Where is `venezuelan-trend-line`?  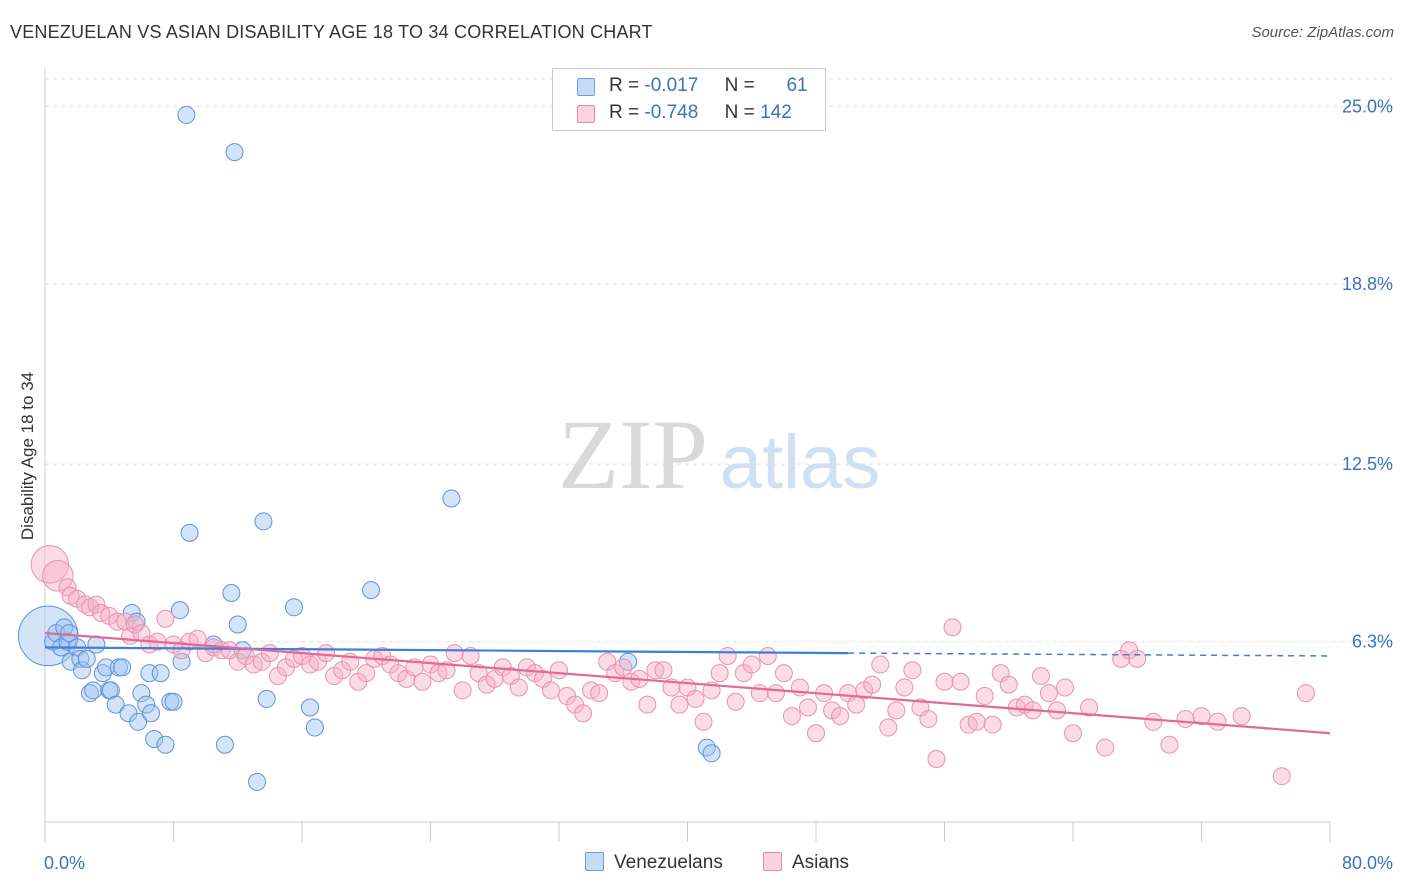 venezuelan-trend-line is located at coordinates (446, 650).